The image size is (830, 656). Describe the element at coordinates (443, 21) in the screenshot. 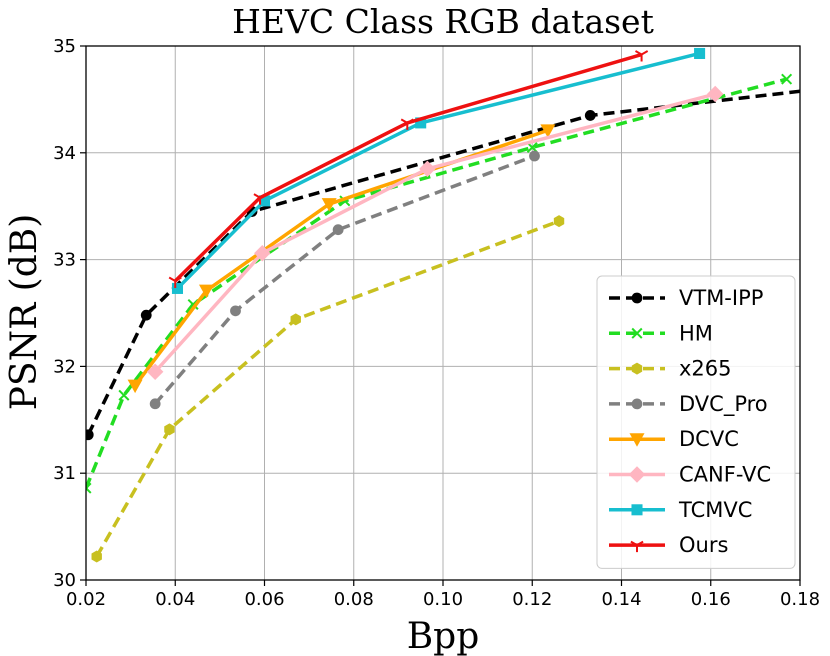

I see `chart-title: HEVC Class RGB dataset` at that location.